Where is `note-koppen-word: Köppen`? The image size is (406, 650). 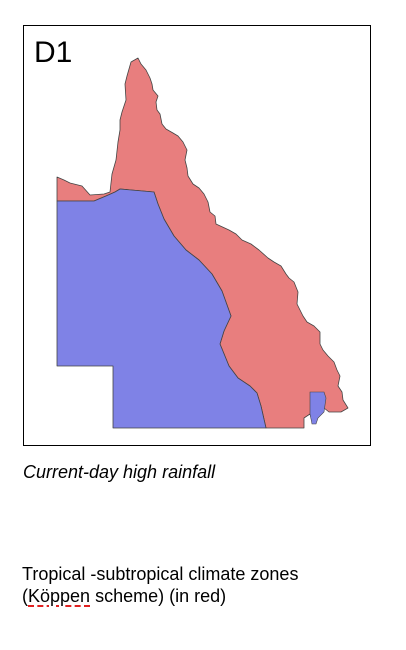 note-koppen-word: Köppen is located at coordinates (59, 596).